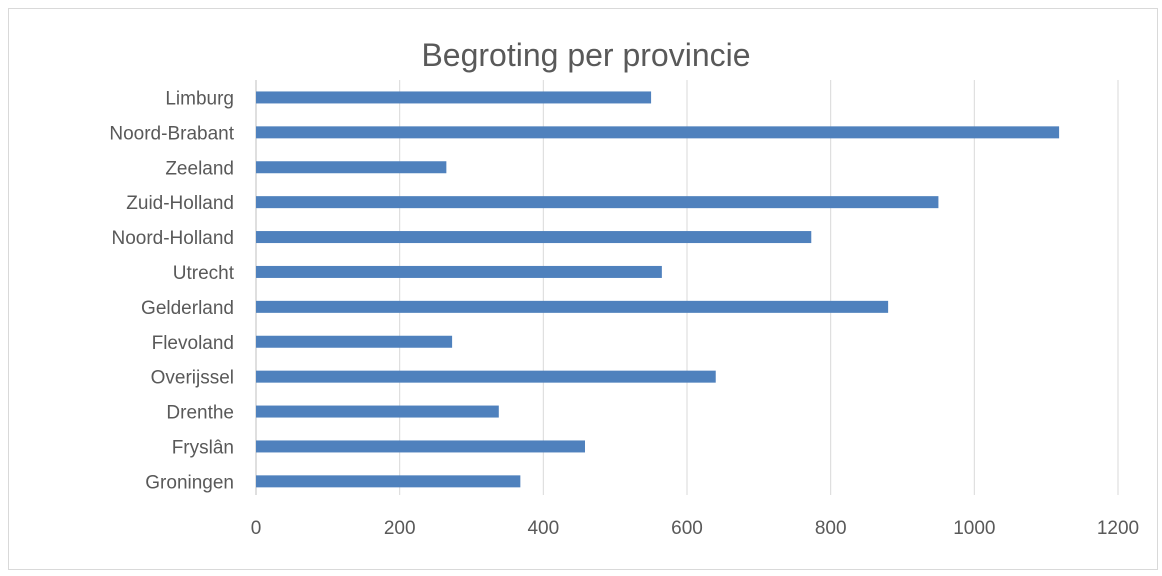  Describe the element at coordinates (543, 528) in the screenshot. I see `x-tick-label: 400` at that location.